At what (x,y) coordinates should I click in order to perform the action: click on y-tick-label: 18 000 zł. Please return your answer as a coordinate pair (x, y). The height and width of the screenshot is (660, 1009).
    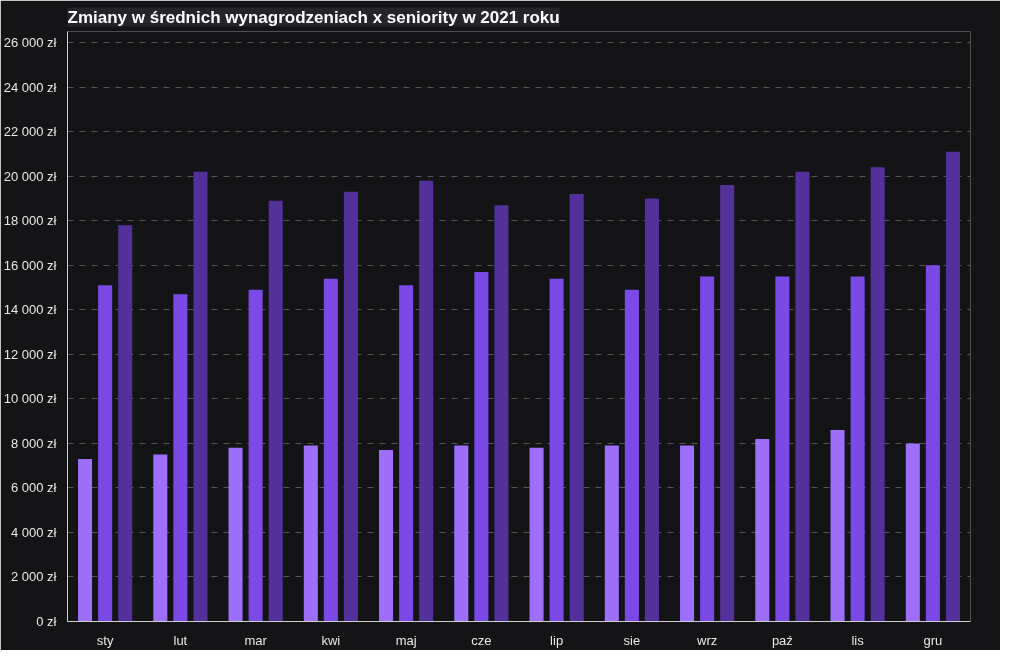
    Looking at the image, I should click on (30, 221).